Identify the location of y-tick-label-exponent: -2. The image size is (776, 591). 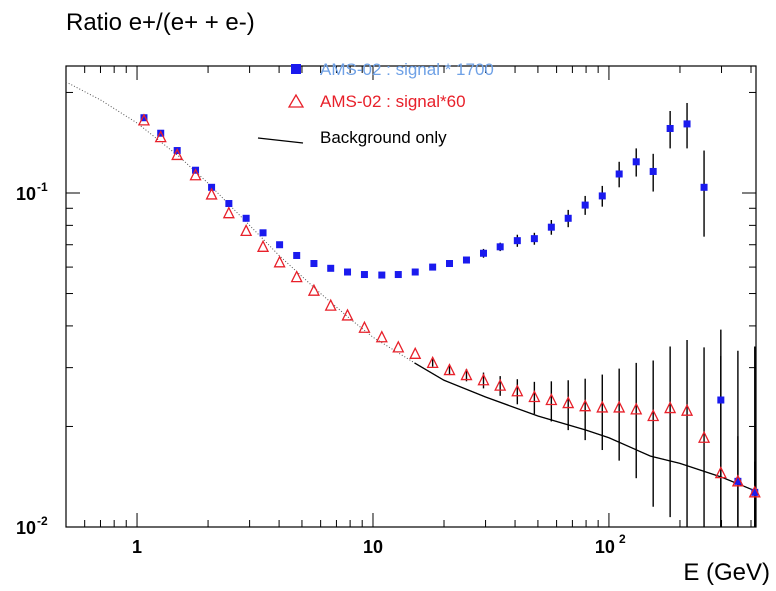
(42, 521).